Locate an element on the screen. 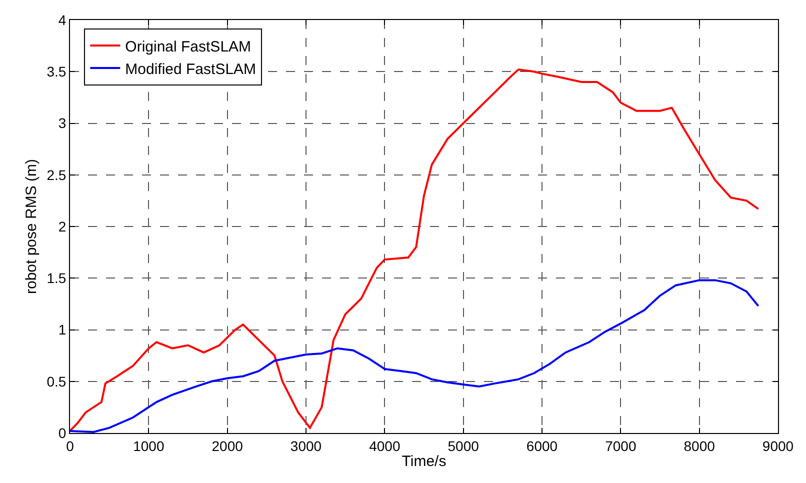  y-tick-label: 1.5 is located at coordinates (56, 278).